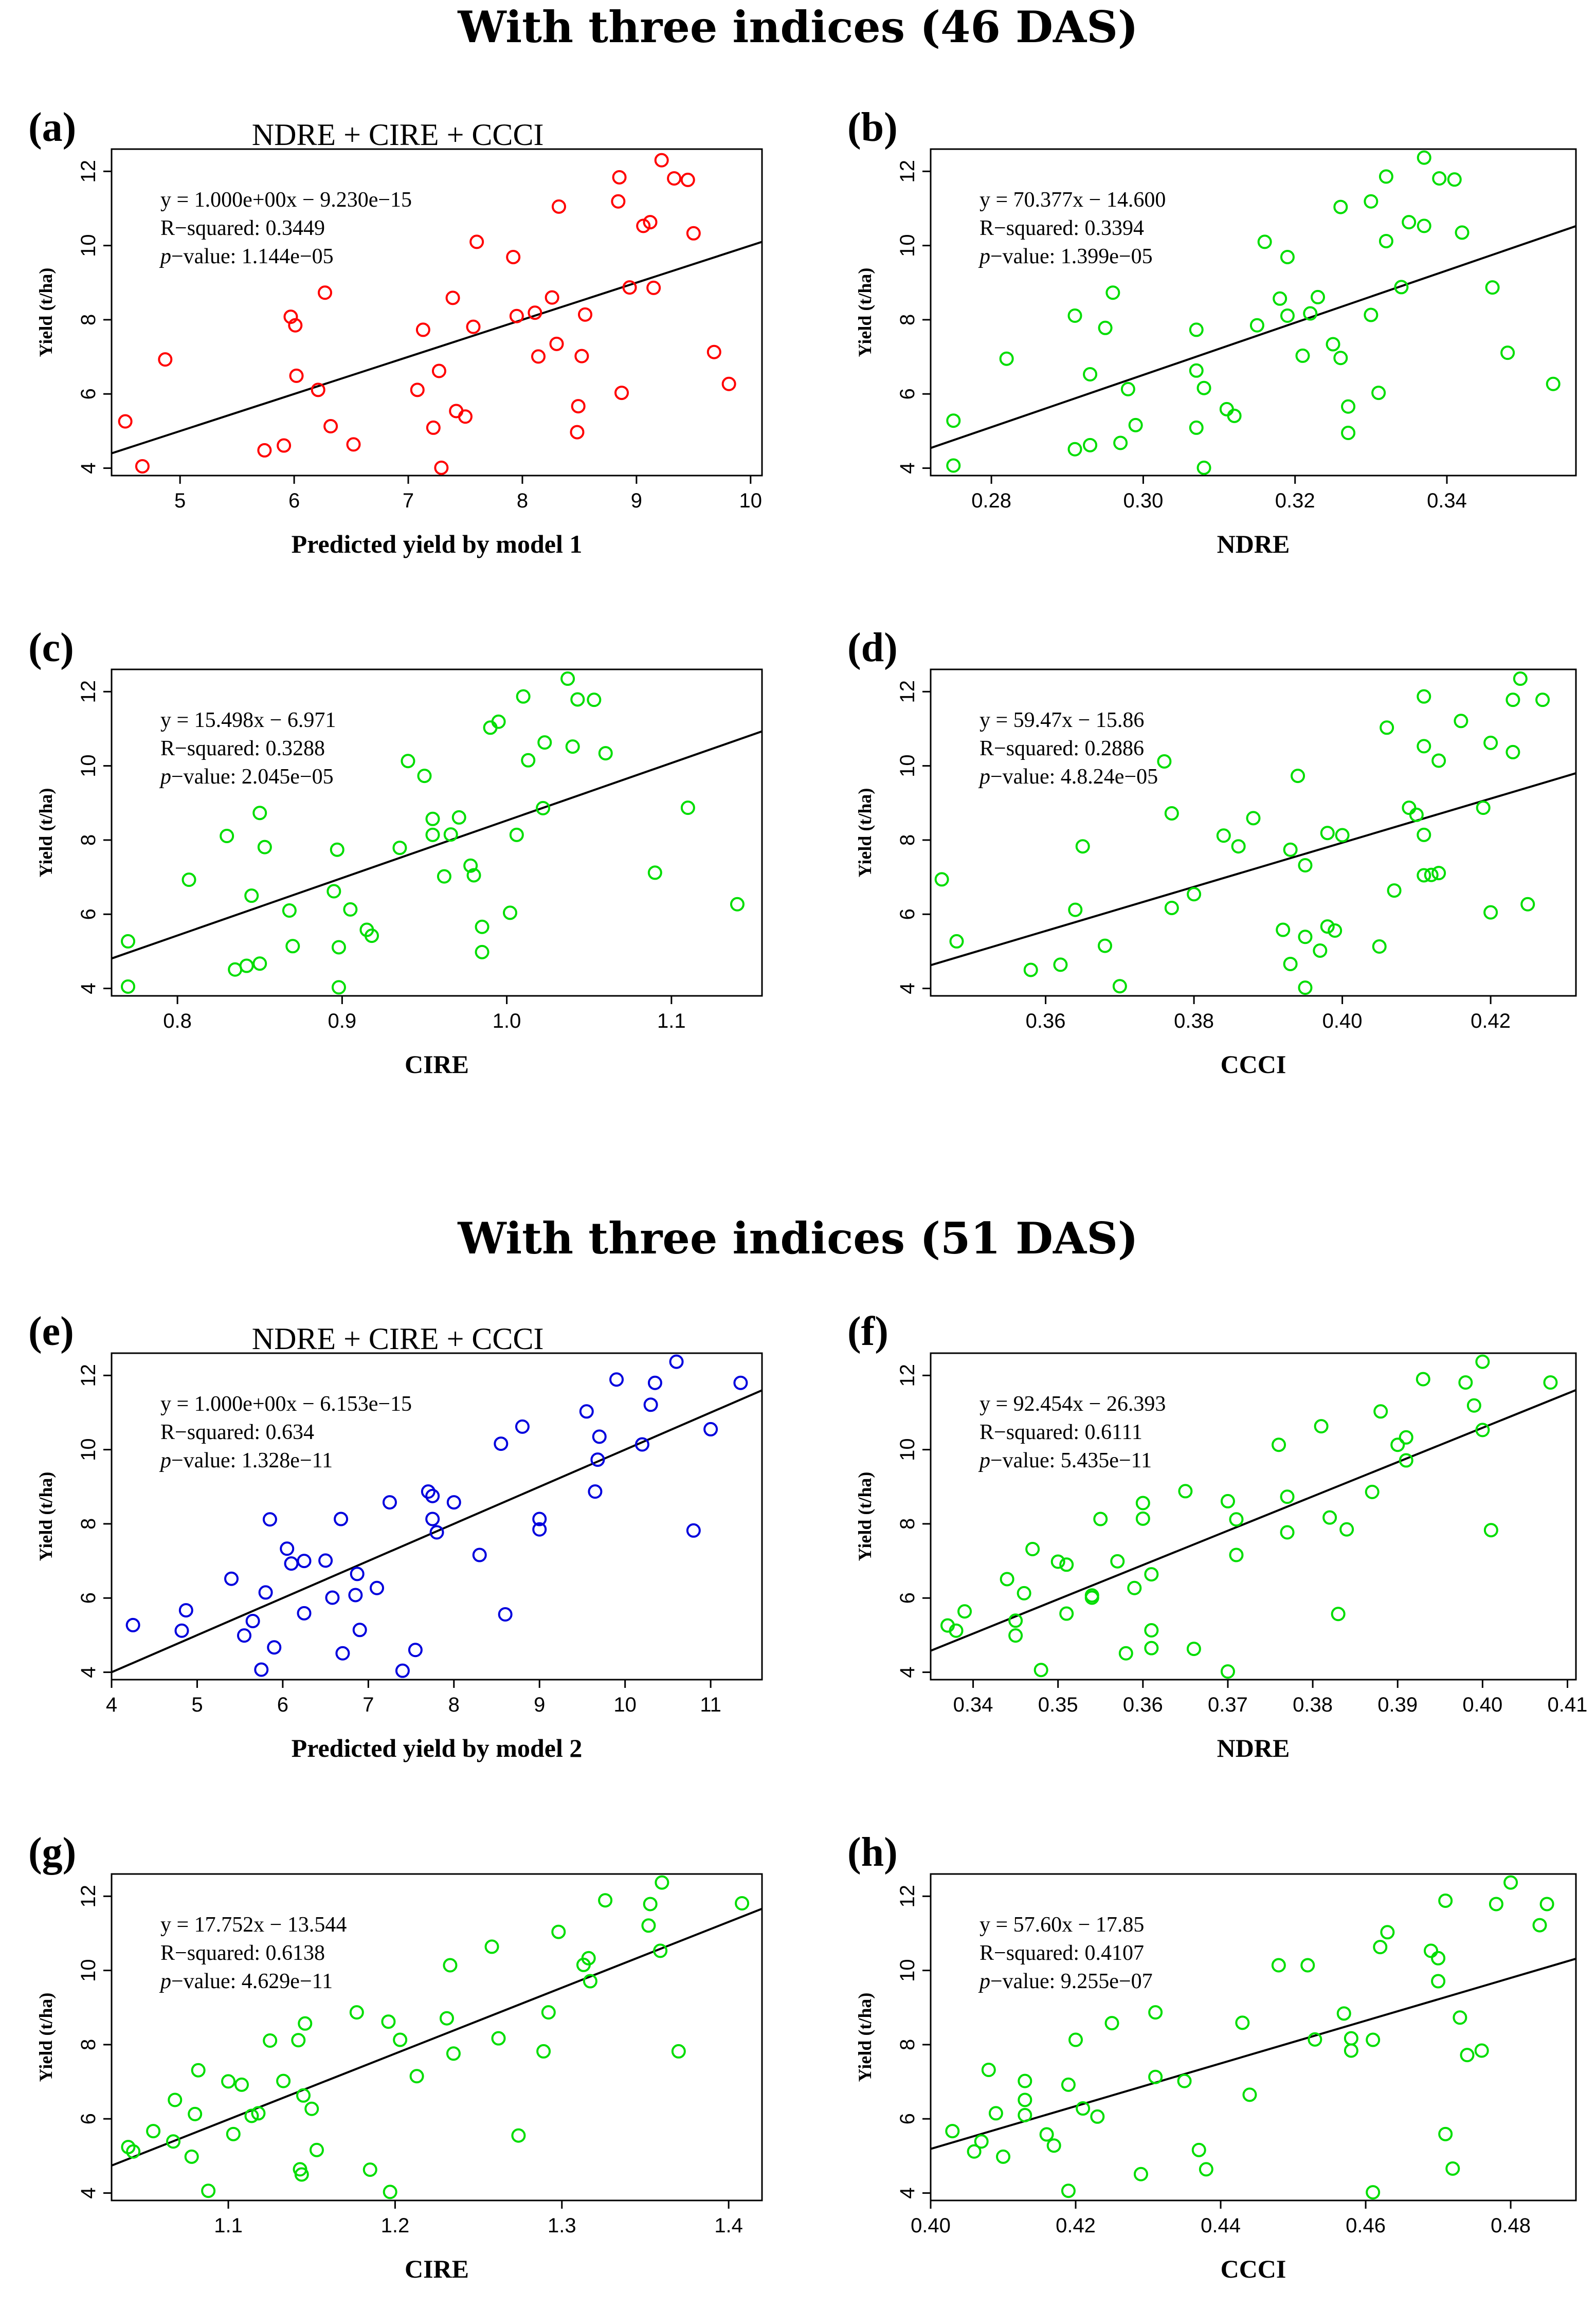 This screenshot has width=1596, height=2311. I want to click on x-tick-label: 5, so click(197, 1705).